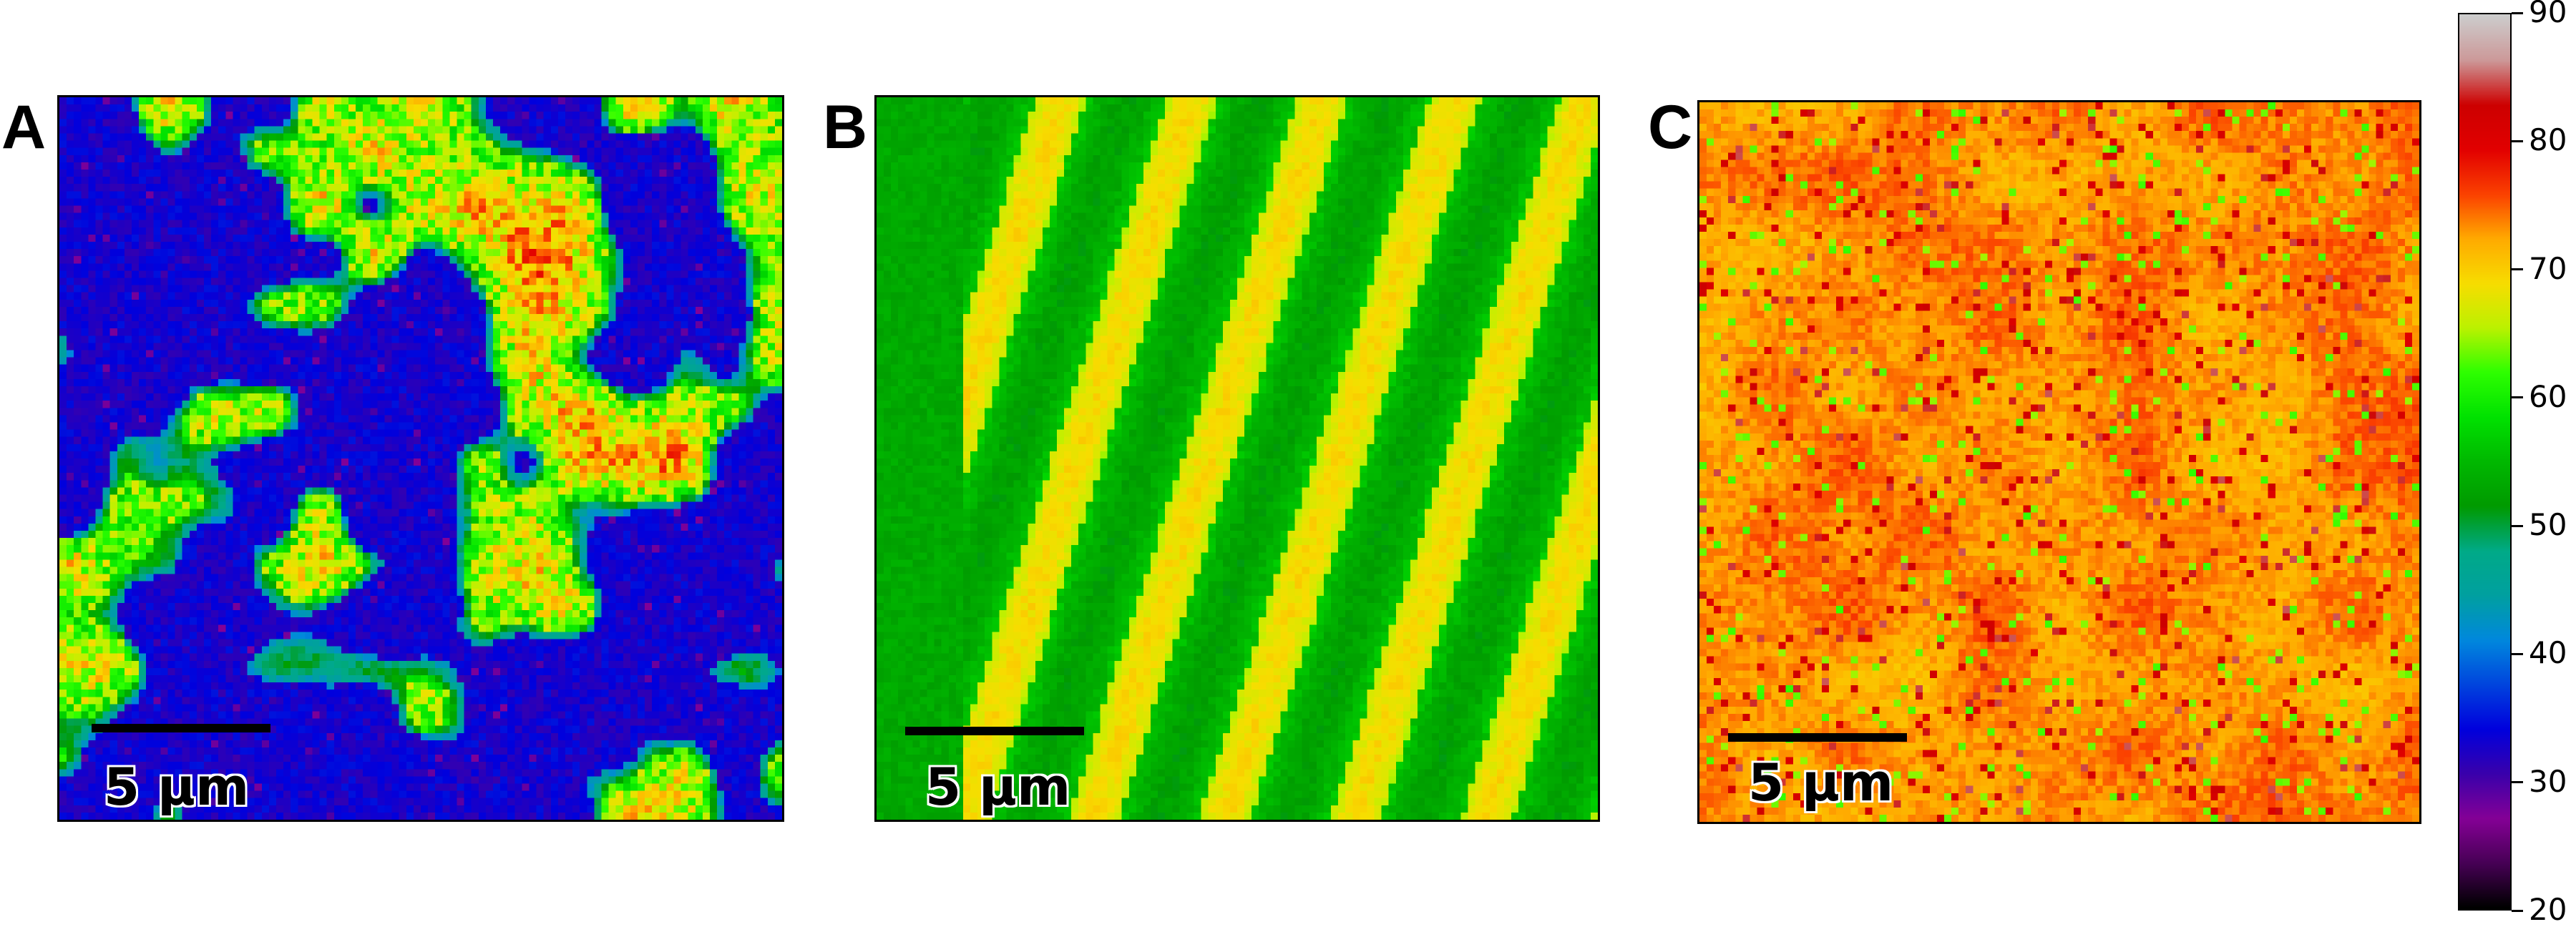 The width and height of the screenshot is (2576, 927). What do you see at coordinates (845, 128) in the screenshot?
I see `panel-label-b: B` at bounding box center [845, 128].